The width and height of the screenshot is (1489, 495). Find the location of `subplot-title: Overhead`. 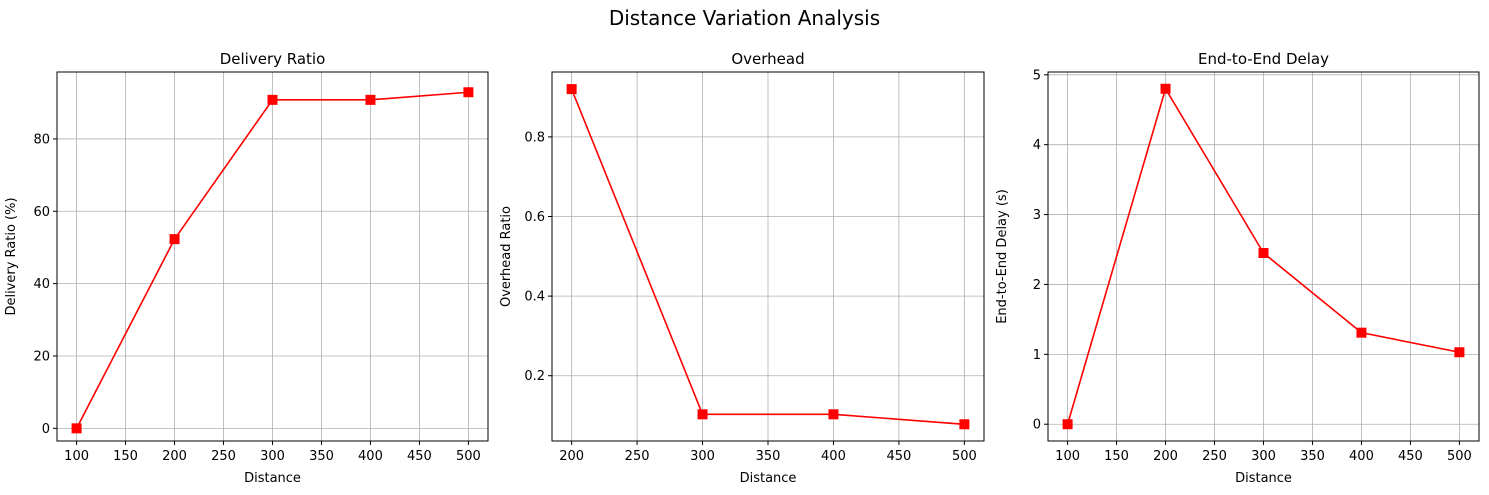

subplot-title: Overhead is located at coordinates (767, 59).